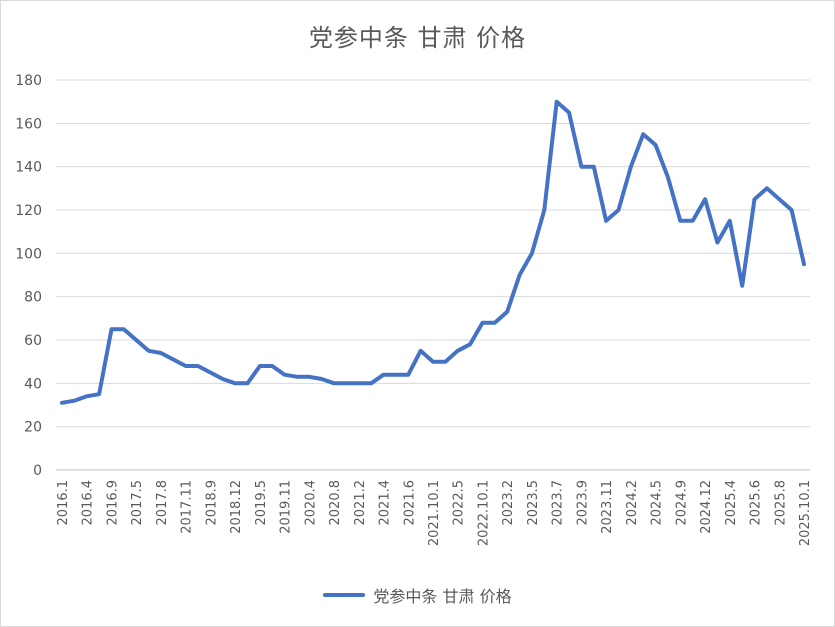 The image size is (835, 627). I want to click on x-tick-label: 2021.2, so click(360, 503).